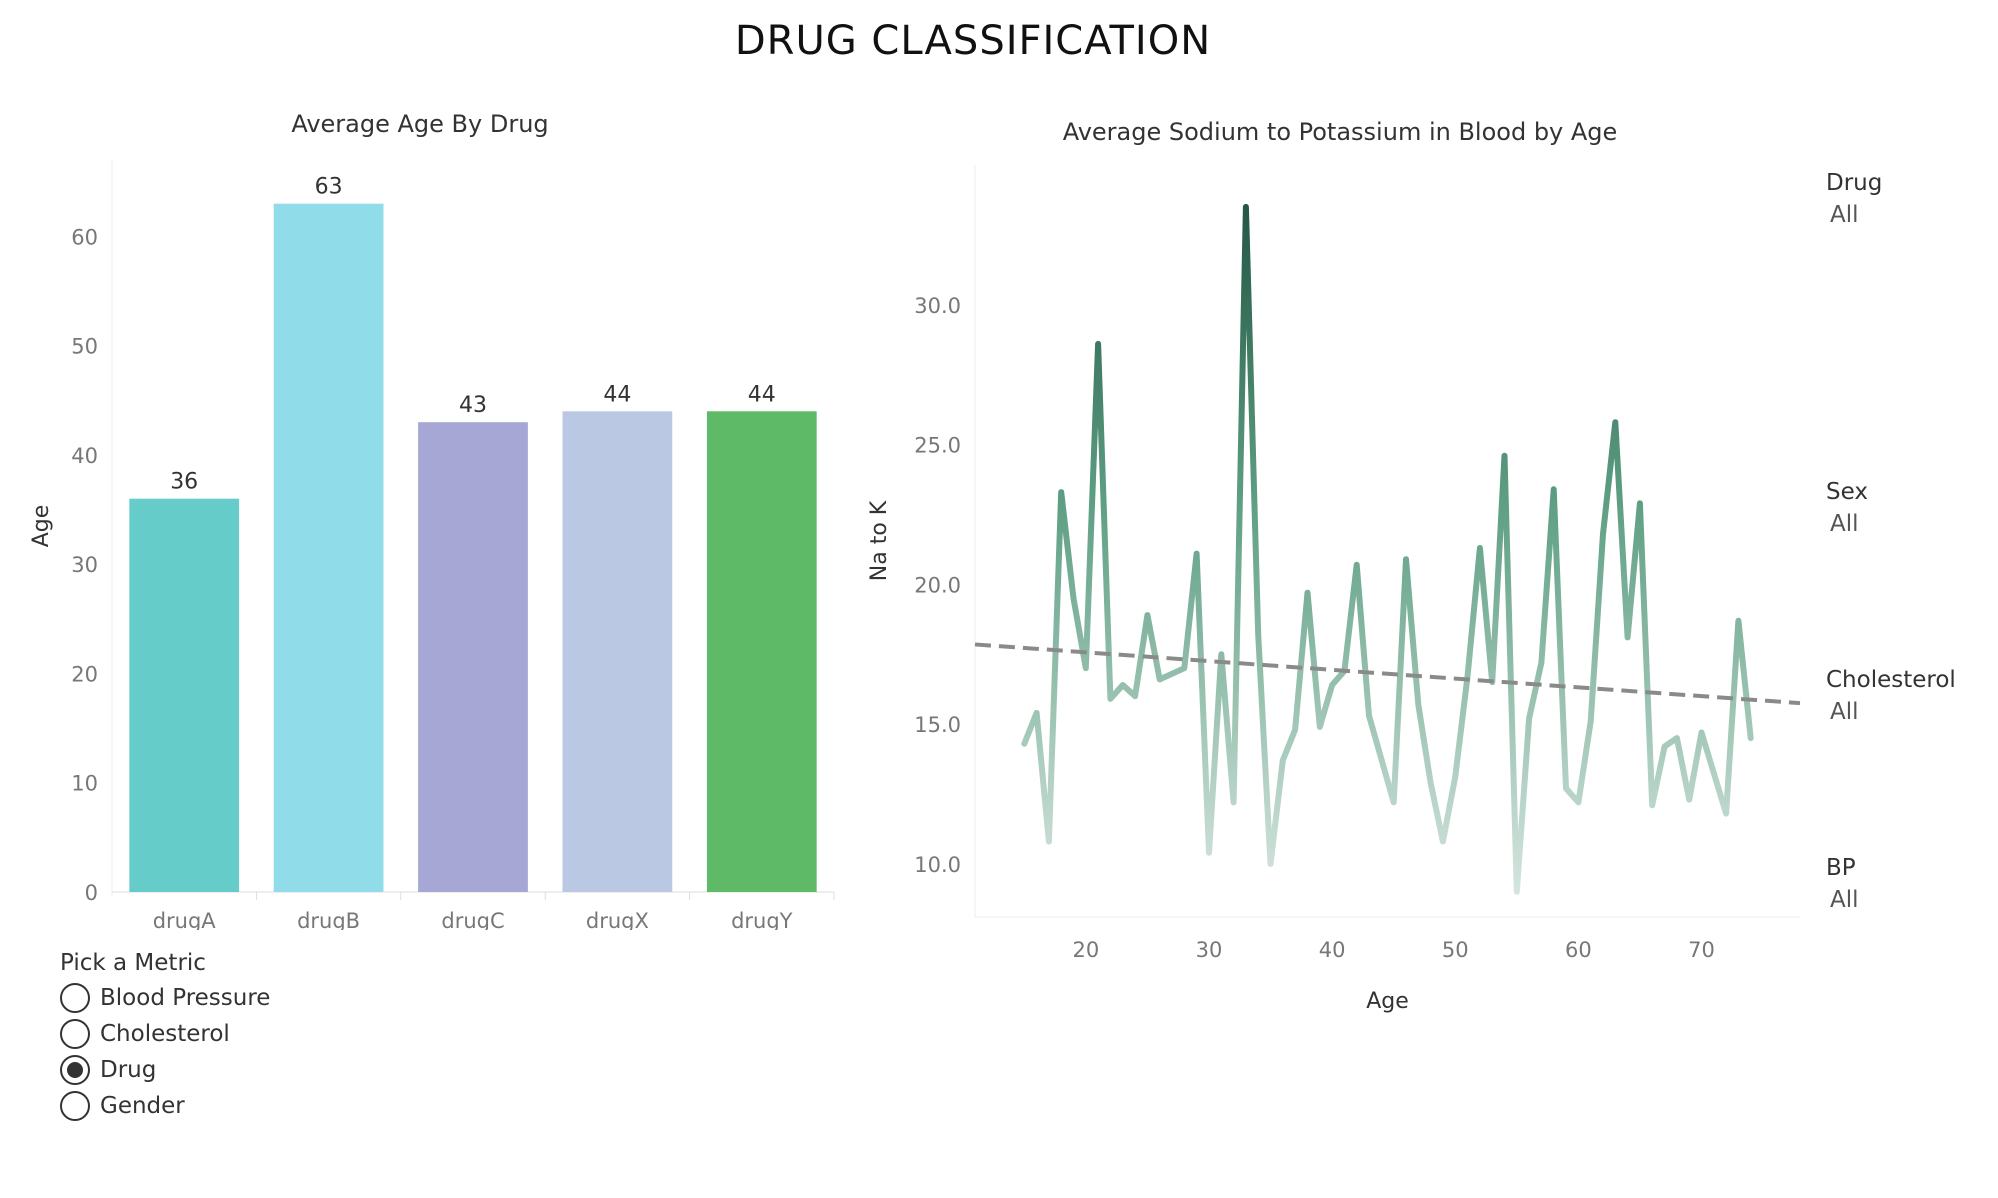  Describe the element at coordinates (1387, 1001) in the screenshot. I see `x-axis-label: Age` at that location.